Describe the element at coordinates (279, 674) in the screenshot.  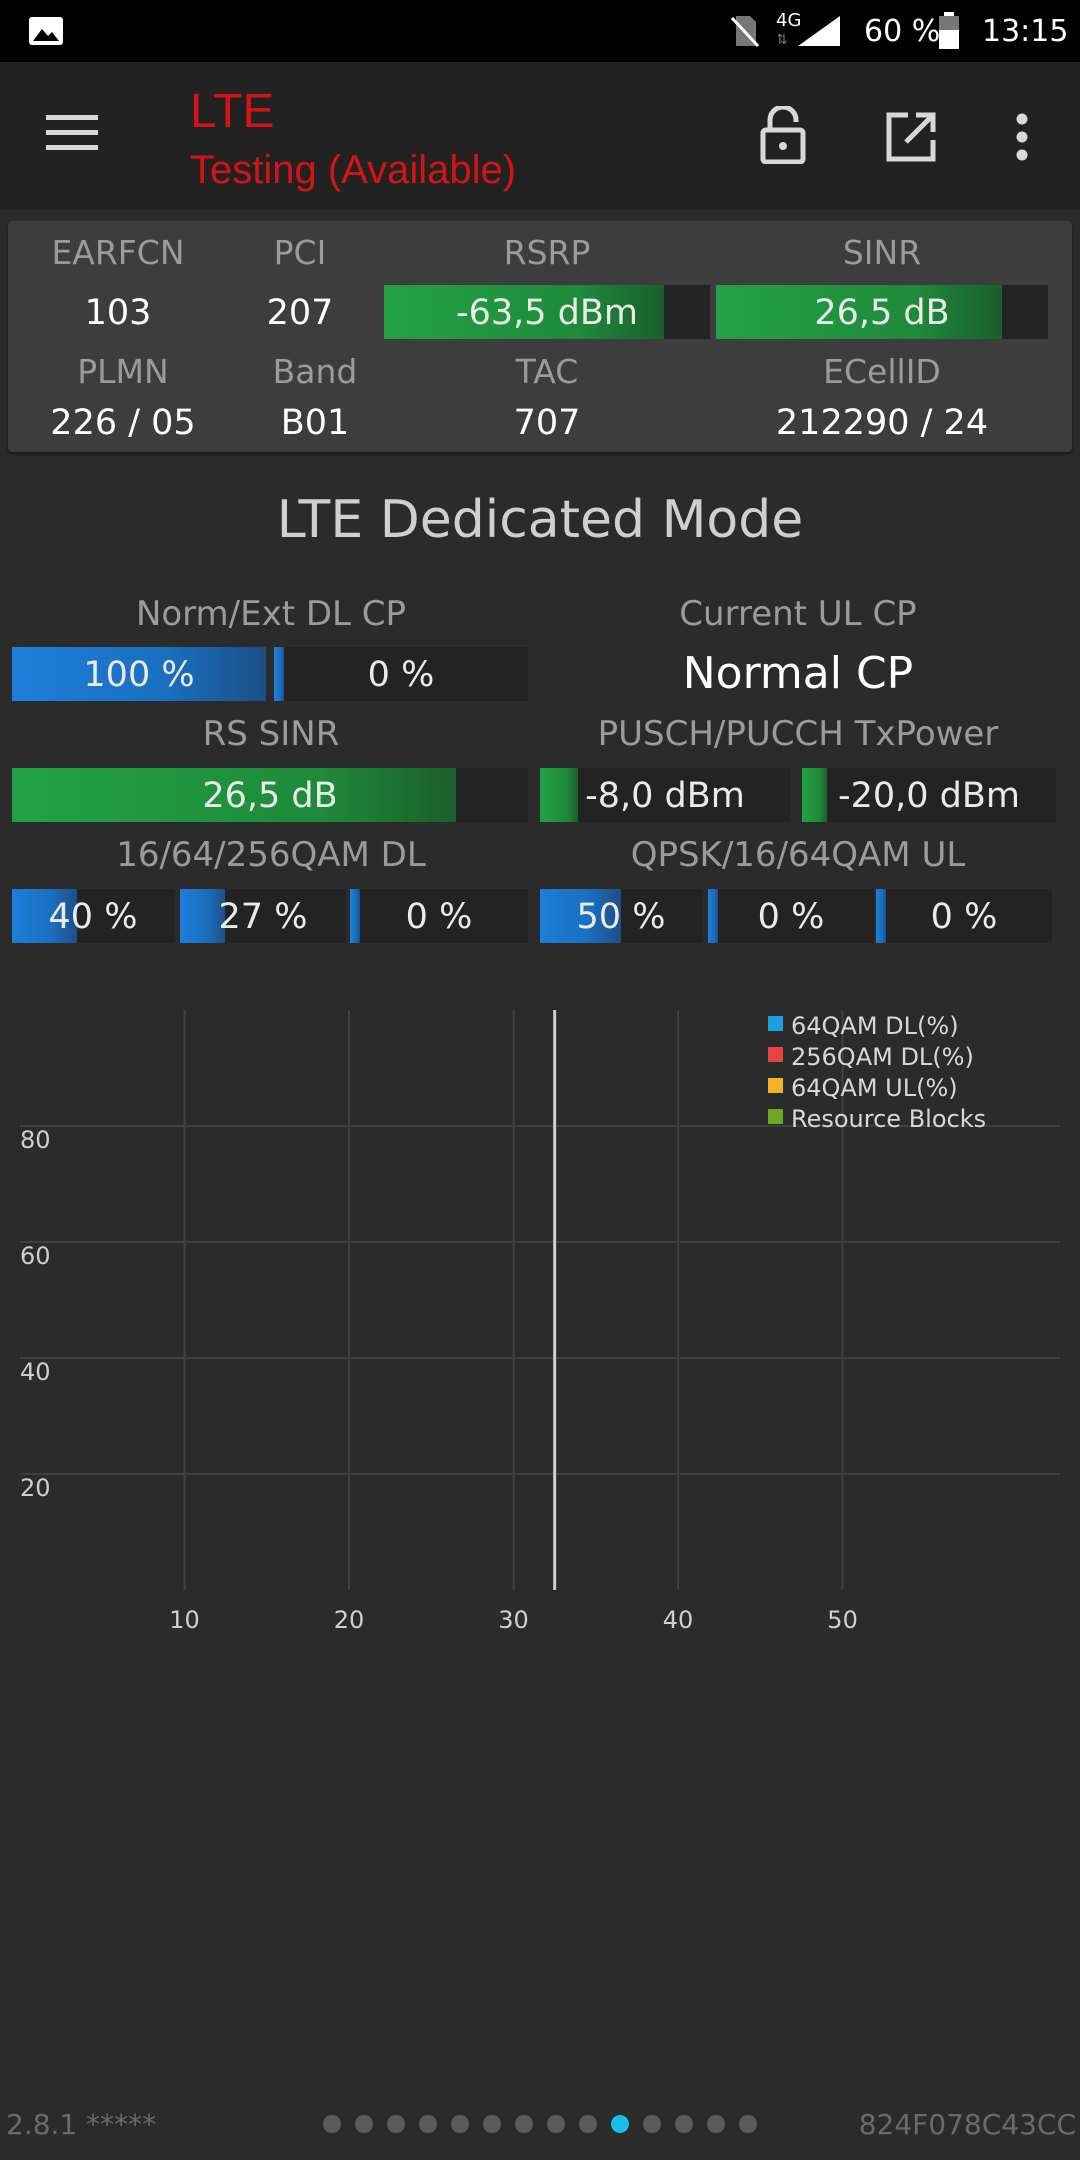
I see `cp-ext-bar-fill` at that location.